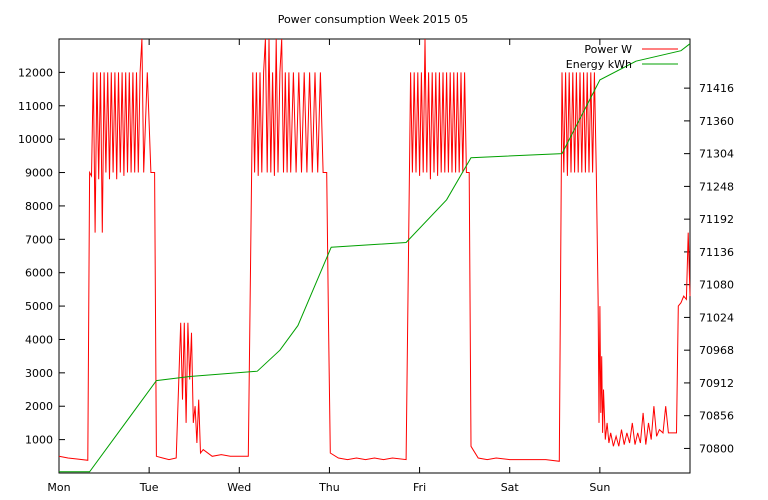  I want to click on y-left-tick-label: 3000, so click(39, 373).